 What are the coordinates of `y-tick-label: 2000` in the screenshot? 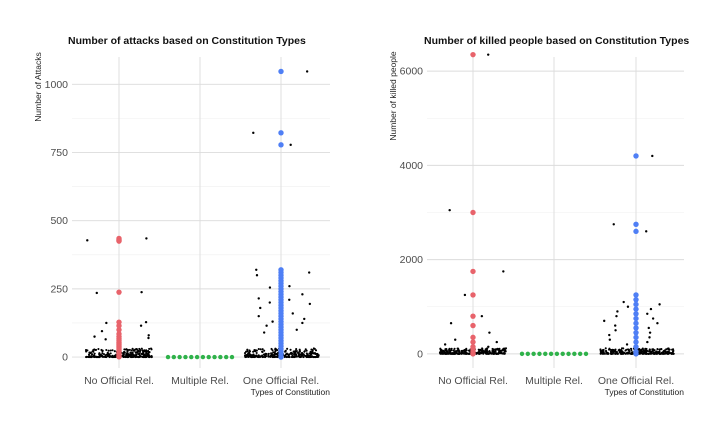 It's located at (412, 260).